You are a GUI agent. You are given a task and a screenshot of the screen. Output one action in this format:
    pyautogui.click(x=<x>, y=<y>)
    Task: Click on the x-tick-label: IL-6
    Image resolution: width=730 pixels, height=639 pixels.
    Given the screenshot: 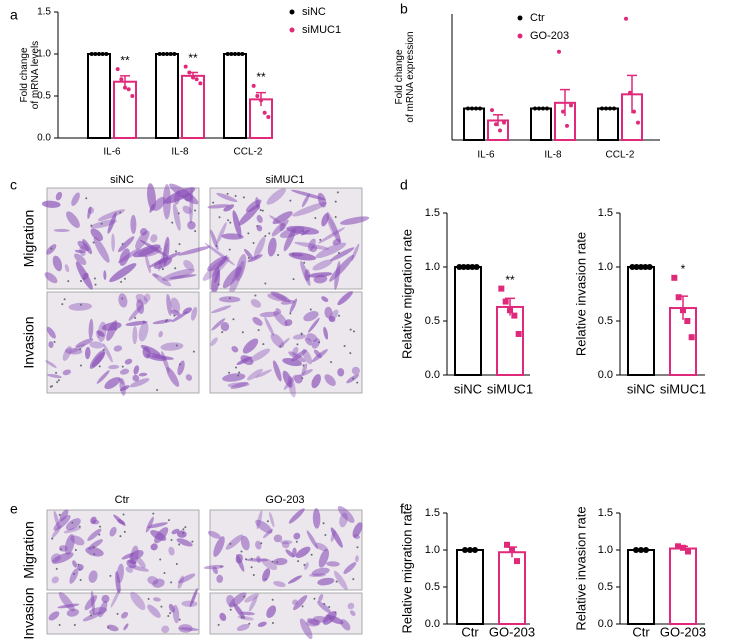 What is the action you would take?
    pyautogui.click(x=112, y=152)
    